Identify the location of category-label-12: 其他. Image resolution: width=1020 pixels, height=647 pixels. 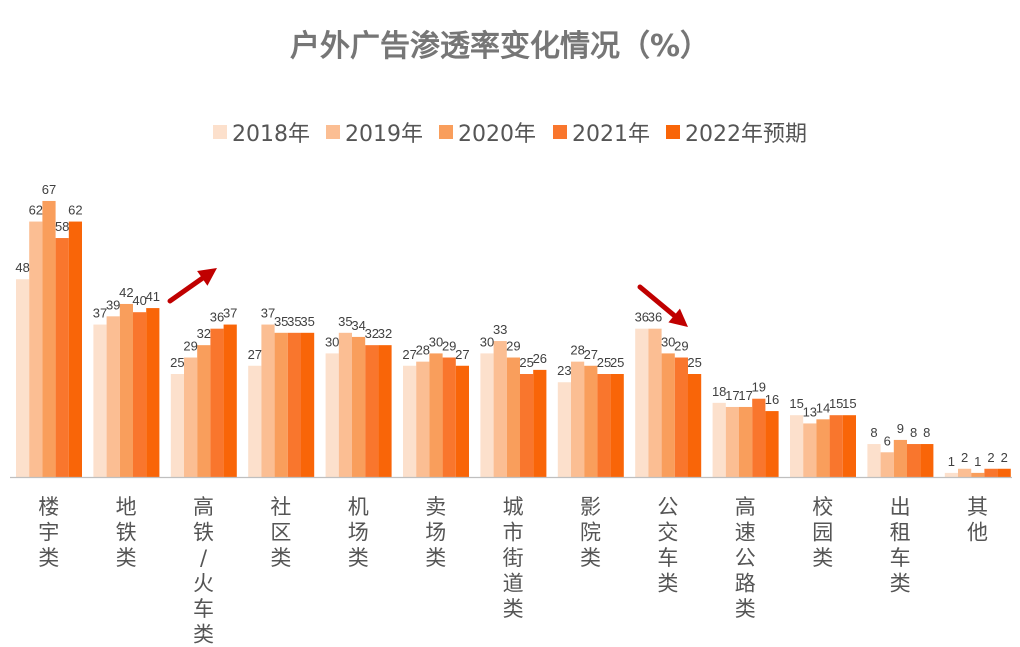
(977, 520).